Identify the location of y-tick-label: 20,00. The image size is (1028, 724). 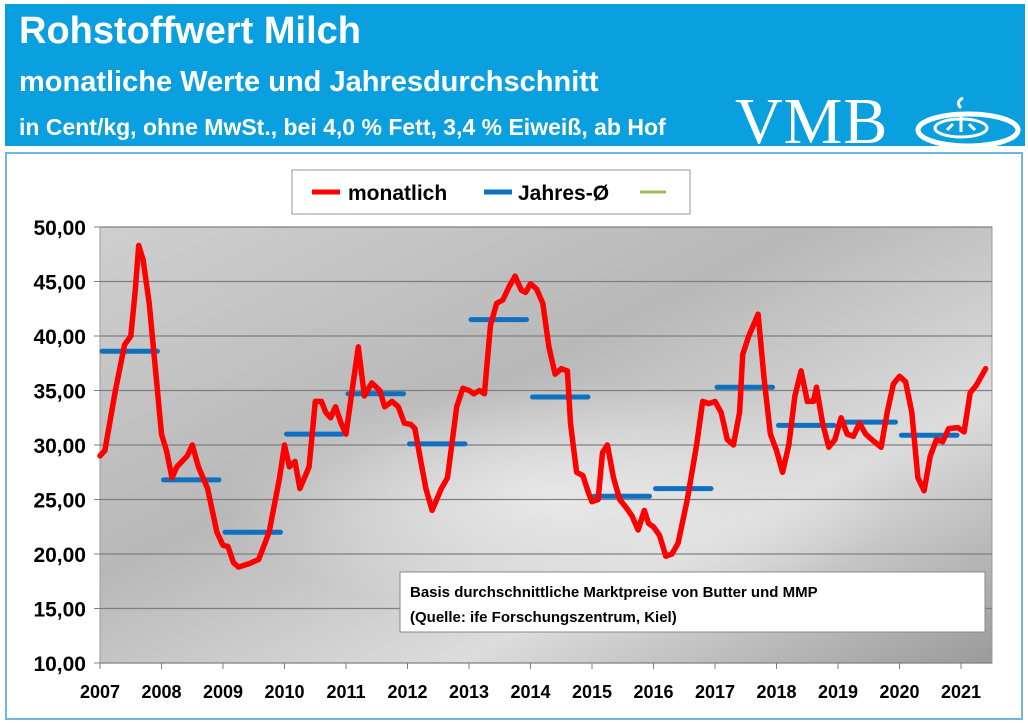
(59, 555).